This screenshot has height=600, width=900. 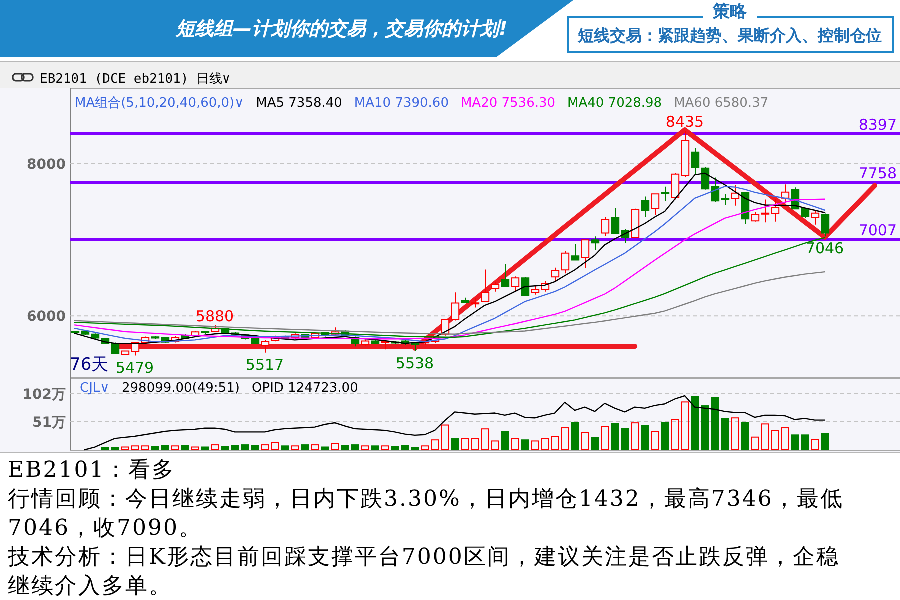 I want to click on text: OPID 124723.00, so click(x=305, y=388).